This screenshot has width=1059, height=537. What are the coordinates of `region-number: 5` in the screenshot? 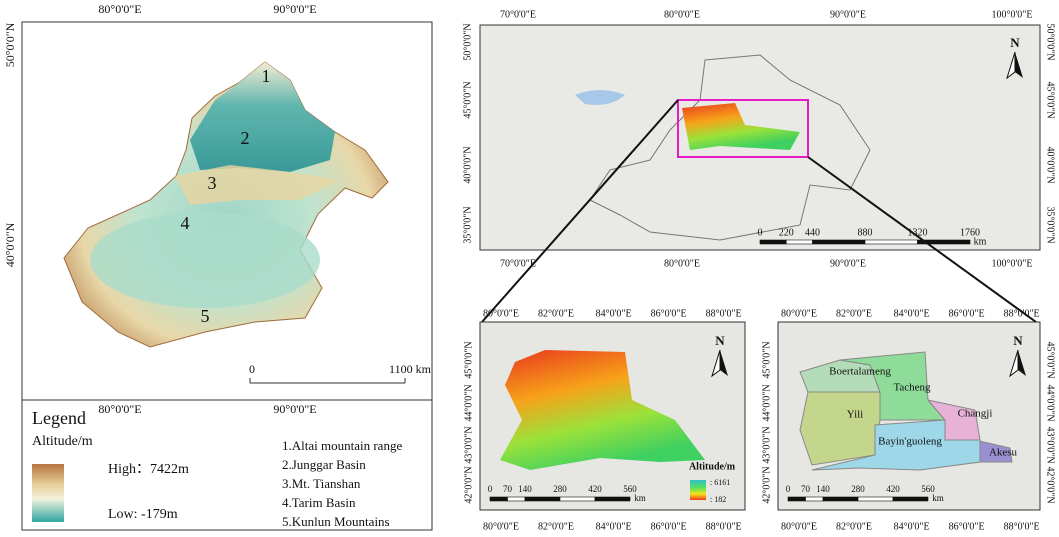 It's located at (205, 316).